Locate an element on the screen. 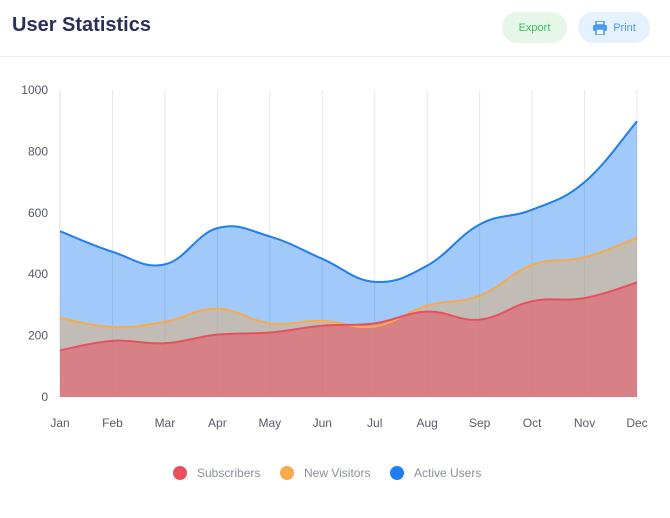 This screenshot has height=518, width=670. card-title: User Statistics is located at coordinates (81, 25).